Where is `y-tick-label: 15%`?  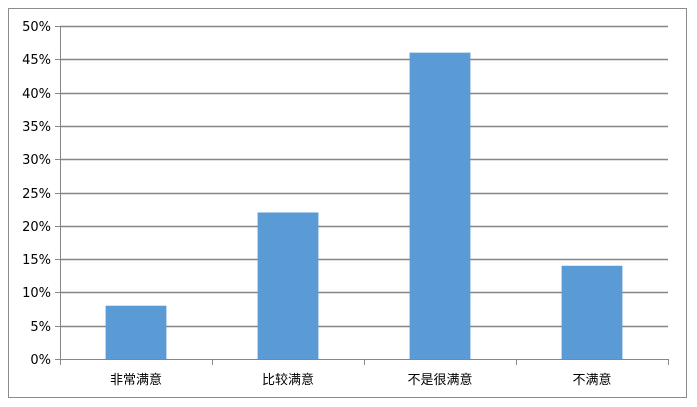
y-tick-label: 15% is located at coordinates (36, 260).